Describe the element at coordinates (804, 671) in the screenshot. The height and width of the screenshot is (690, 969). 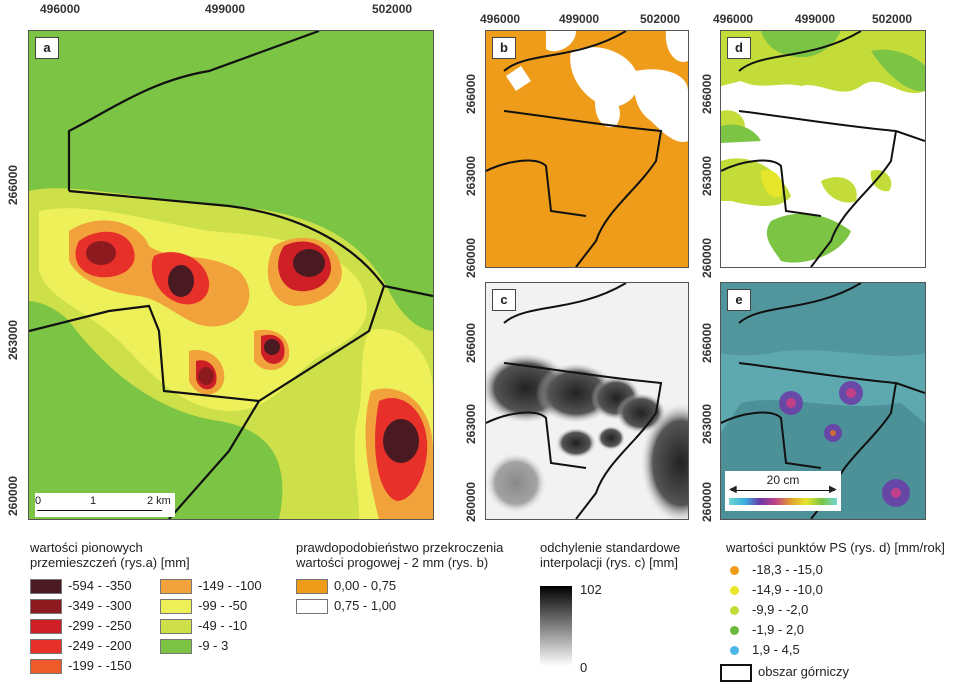
I see `mining-area-label: obszar górniczy` at that location.